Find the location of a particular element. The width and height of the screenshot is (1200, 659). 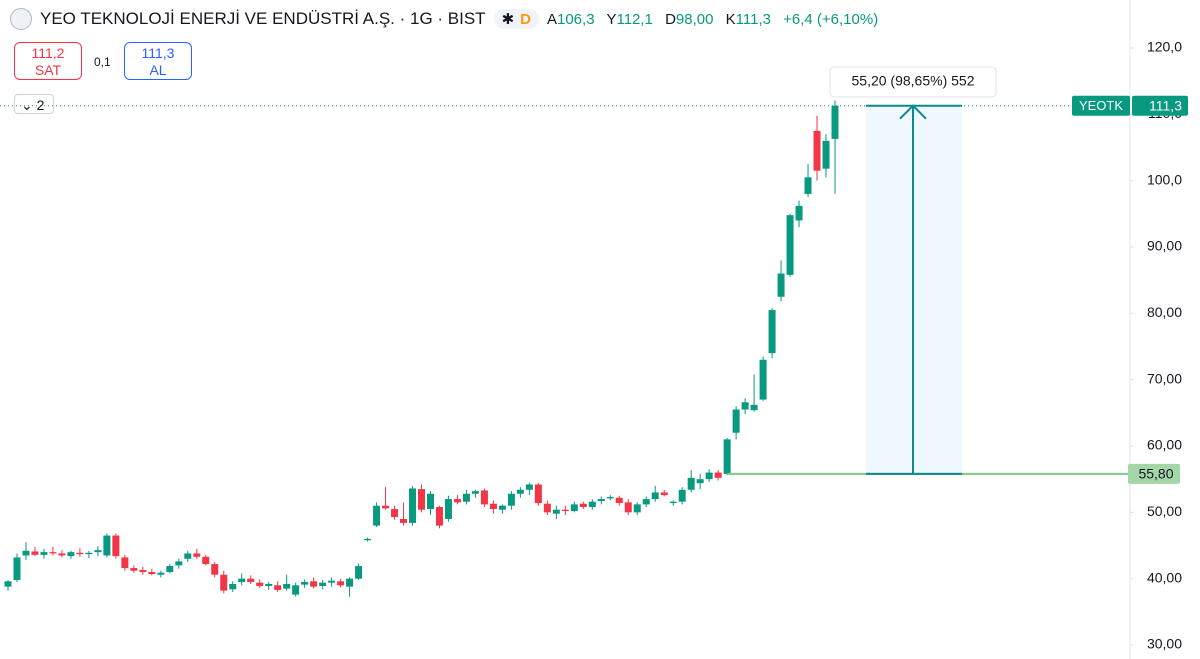

value: 111,3 is located at coordinates (753, 19).